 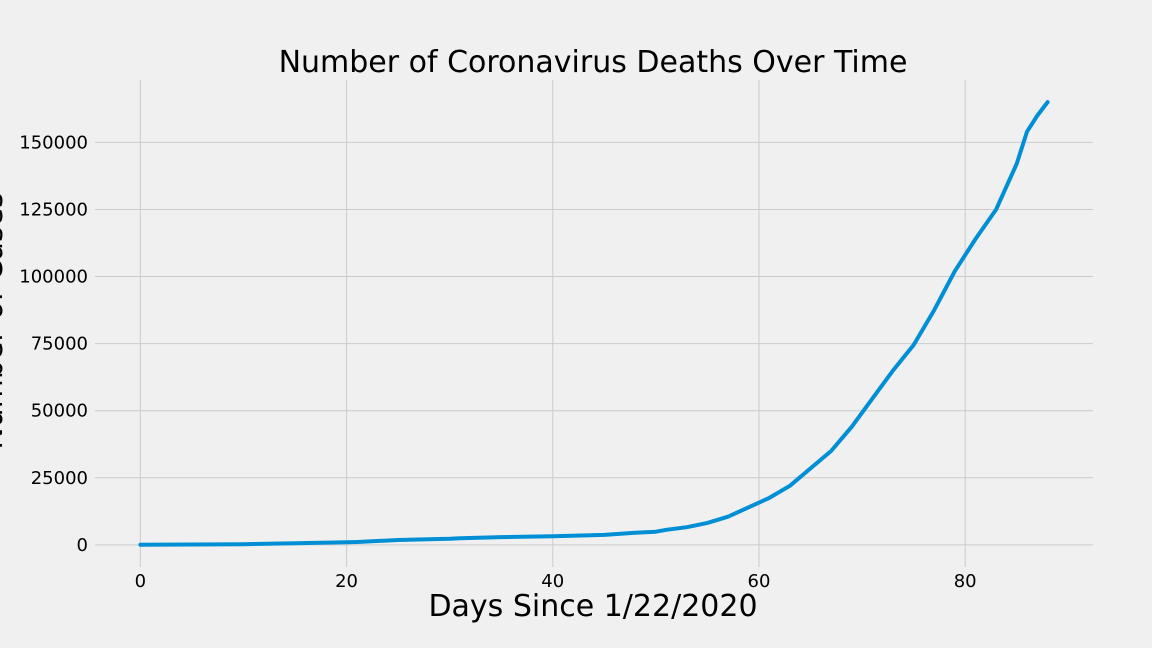 What do you see at coordinates (82, 545) in the screenshot?
I see `y-tick-label: 0` at bounding box center [82, 545].